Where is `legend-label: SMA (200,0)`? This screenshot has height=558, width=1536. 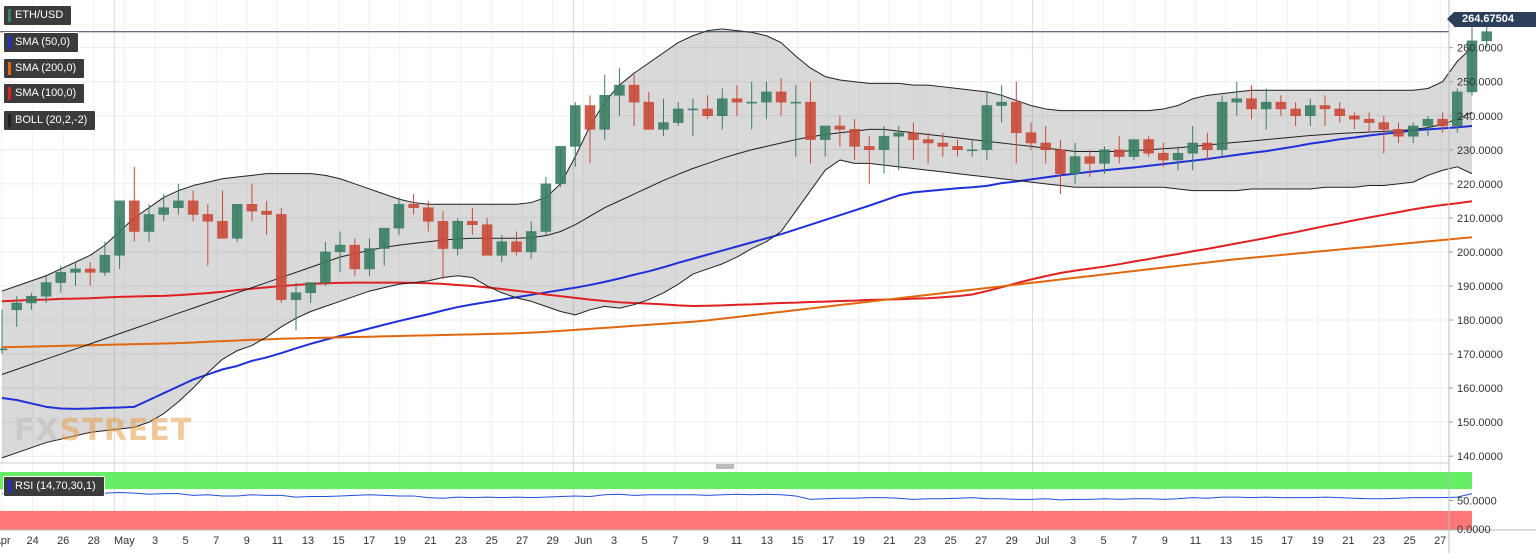 legend-label: SMA (200,0) is located at coordinates (46, 68).